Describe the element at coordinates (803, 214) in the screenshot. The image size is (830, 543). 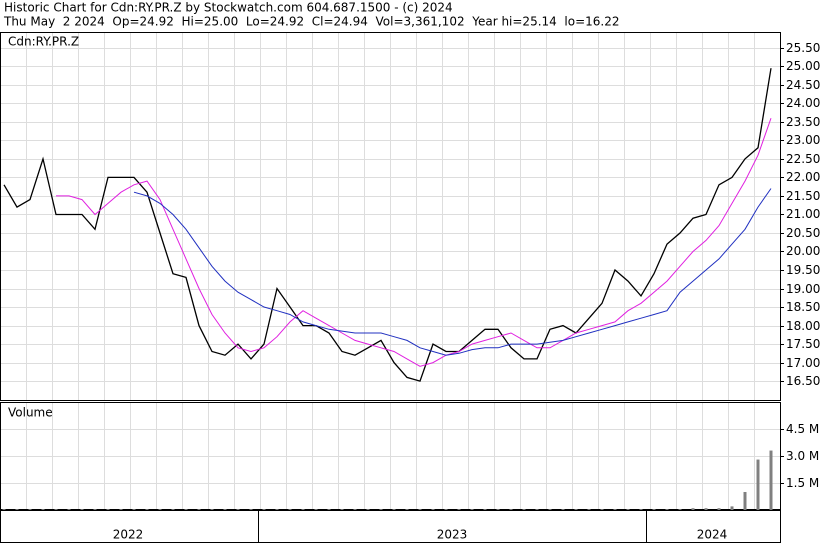
I see `y-tick-label: 21.00` at that location.